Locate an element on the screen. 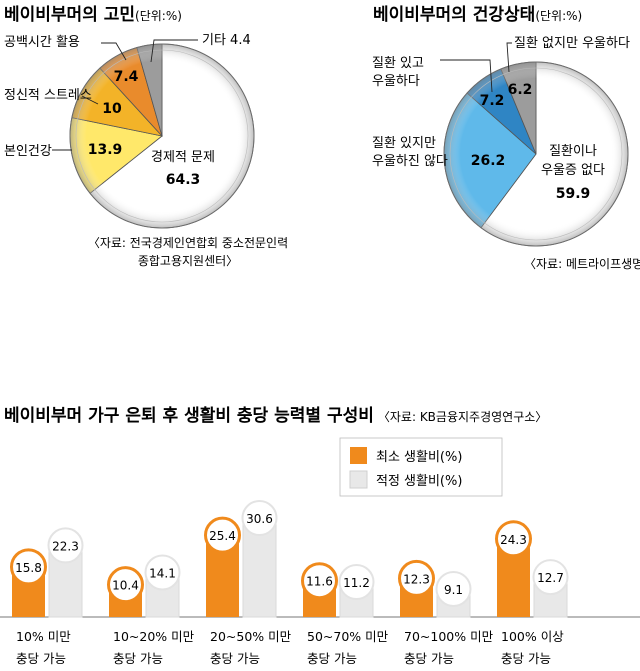 Image resolution: width=640 pixels, height=671 pixels. data-label: 24.3 is located at coordinates (513, 540).